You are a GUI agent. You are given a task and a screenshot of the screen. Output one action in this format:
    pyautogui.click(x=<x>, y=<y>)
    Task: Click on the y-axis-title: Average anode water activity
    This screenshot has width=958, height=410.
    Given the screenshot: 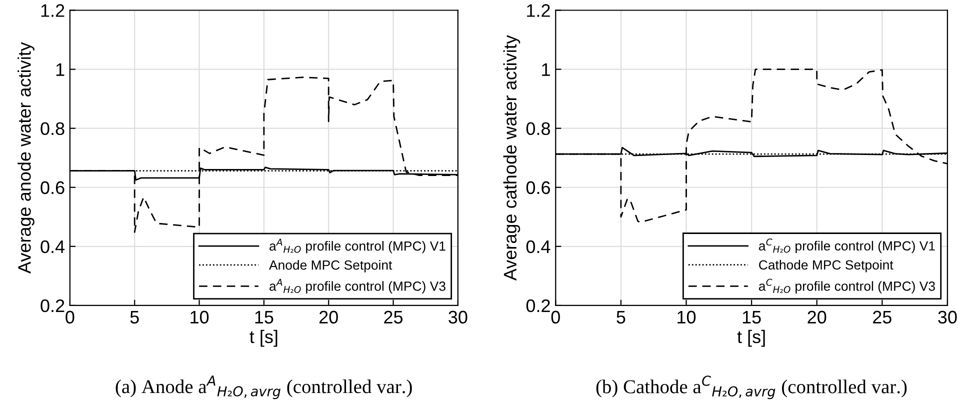 What is the action you would take?
    pyautogui.click(x=26, y=158)
    